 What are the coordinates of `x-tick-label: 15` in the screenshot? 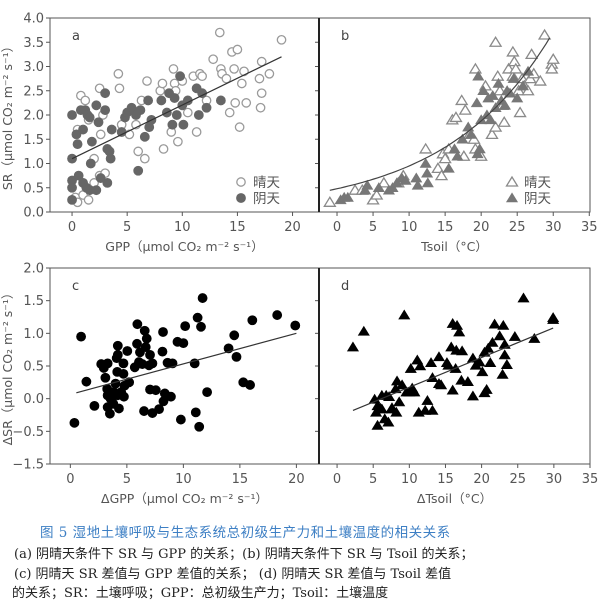 It's located at (445, 227).